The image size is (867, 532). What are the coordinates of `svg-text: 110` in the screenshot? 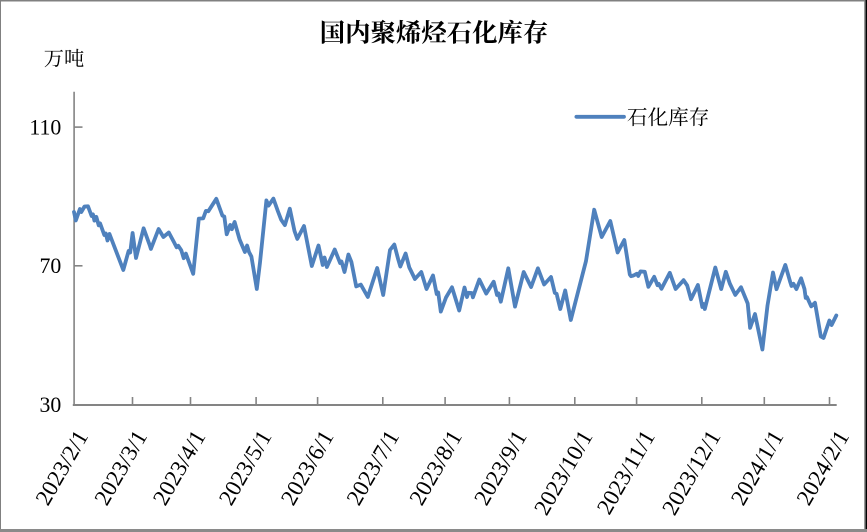 It's located at (45, 127).